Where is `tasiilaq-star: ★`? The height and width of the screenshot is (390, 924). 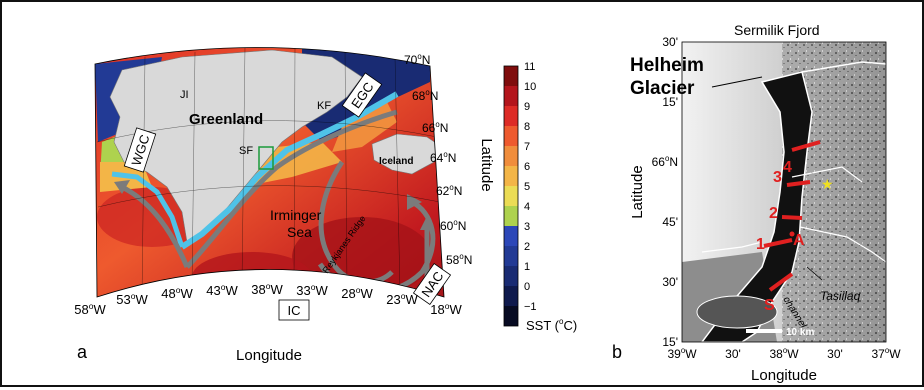
tasiilaq-star: ★ is located at coordinates (827, 184).